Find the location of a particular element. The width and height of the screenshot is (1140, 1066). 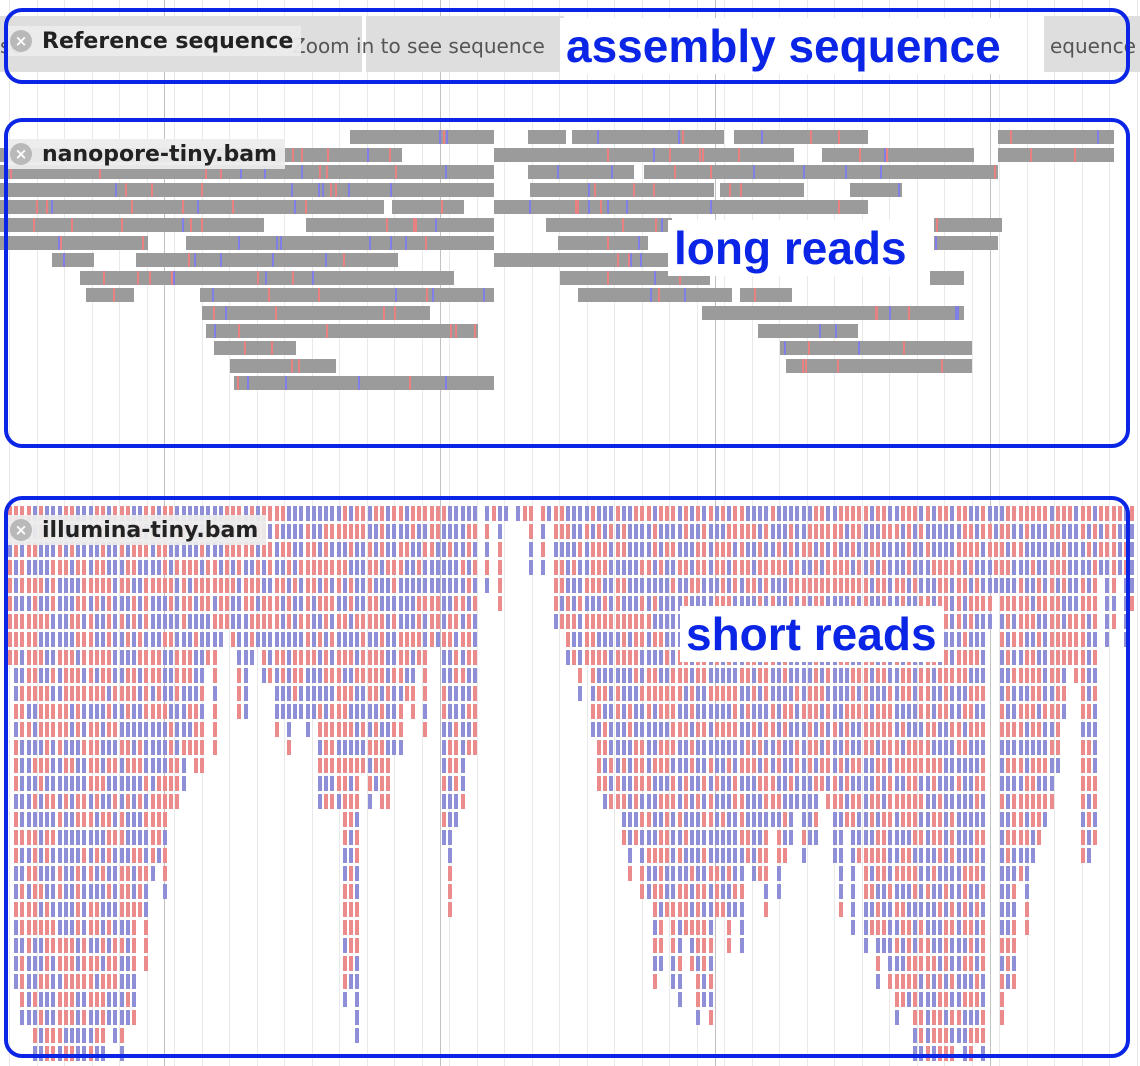

long-read is located at coordinates (1056, 154).